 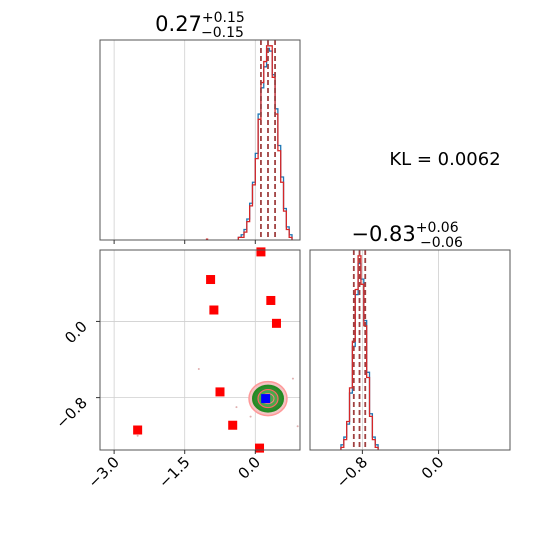 I want to click on top-hist-series, so click(x=249, y=142).